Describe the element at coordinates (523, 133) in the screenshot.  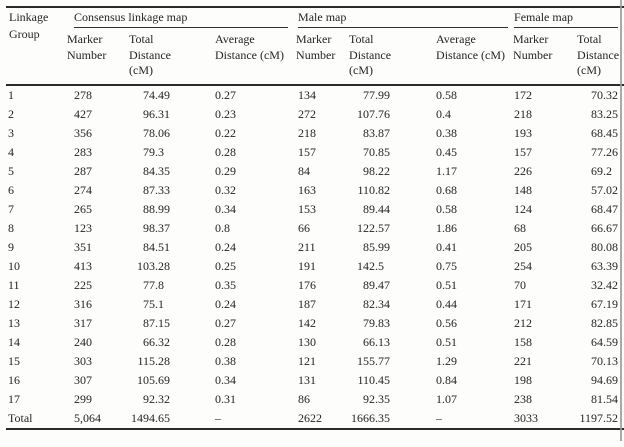
I see `cell-f_marker: 193` at that location.